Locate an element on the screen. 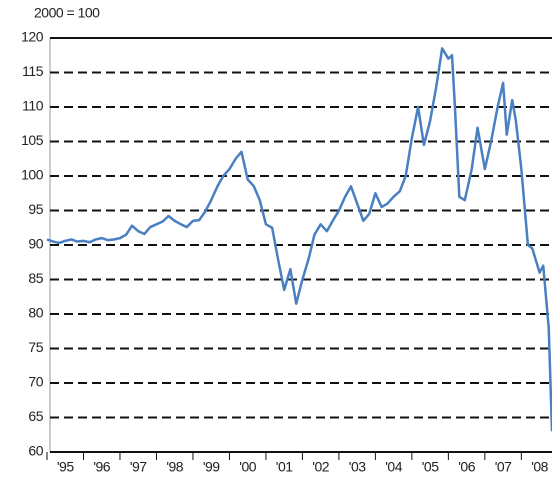 This screenshot has width=552, height=481. y-tick-label: 65 is located at coordinates (35, 416).